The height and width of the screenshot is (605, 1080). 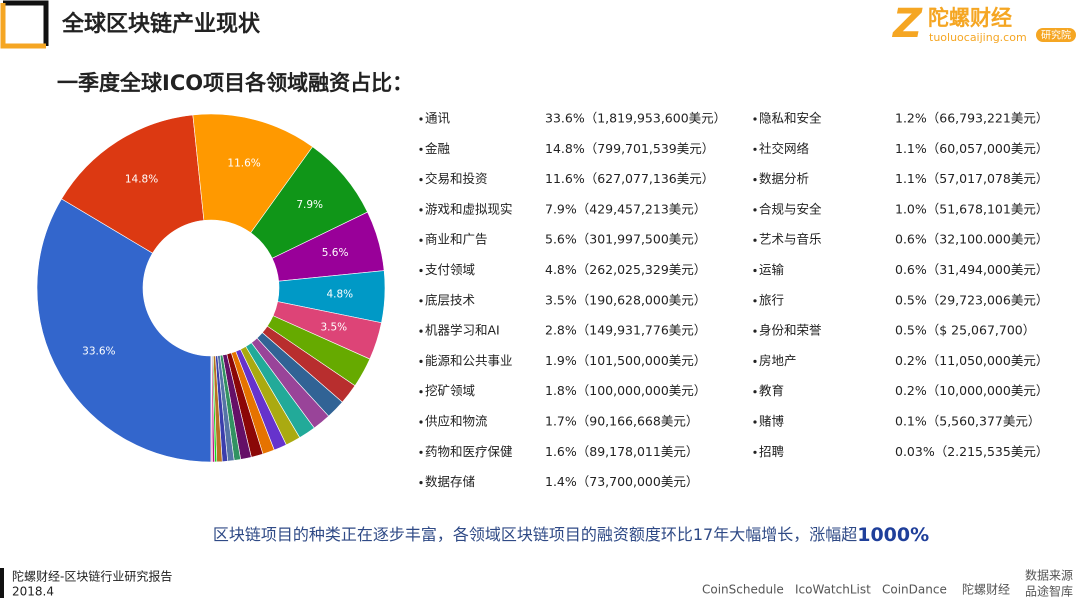 I want to click on category-amount: 1.2%（66,793,221美元）, so click(x=971, y=118).